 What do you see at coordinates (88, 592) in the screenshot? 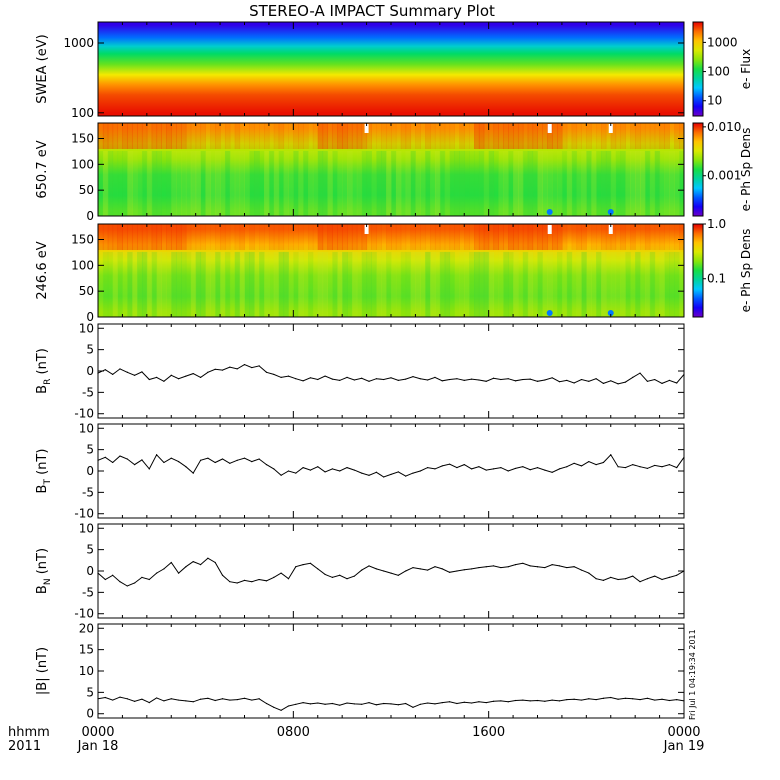
I see `y-tick-label: -5` at bounding box center [88, 592].